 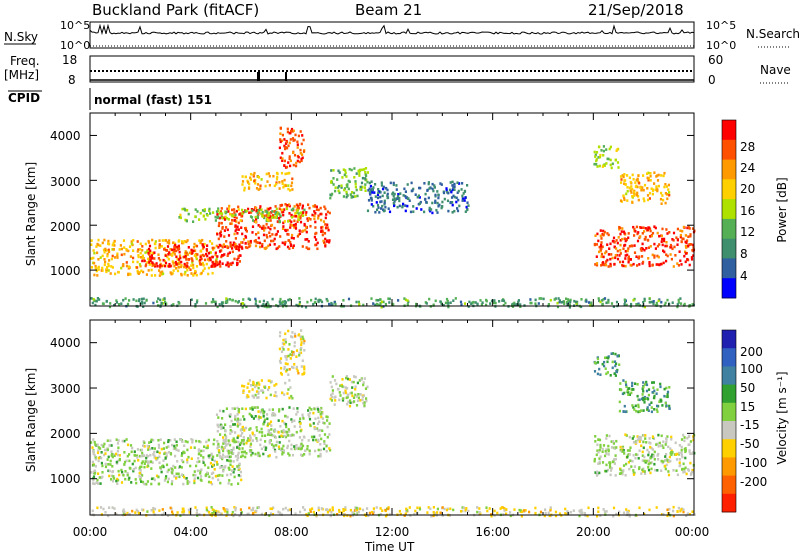 I want to click on heatmap-region, so click(x=644, y=246).